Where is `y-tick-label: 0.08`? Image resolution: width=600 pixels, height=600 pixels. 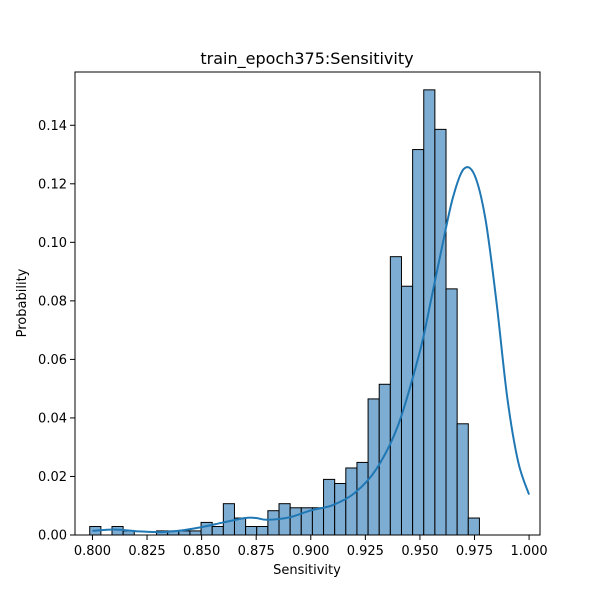
y-tick-label: 0.08 is located at coordinates (52, 301).